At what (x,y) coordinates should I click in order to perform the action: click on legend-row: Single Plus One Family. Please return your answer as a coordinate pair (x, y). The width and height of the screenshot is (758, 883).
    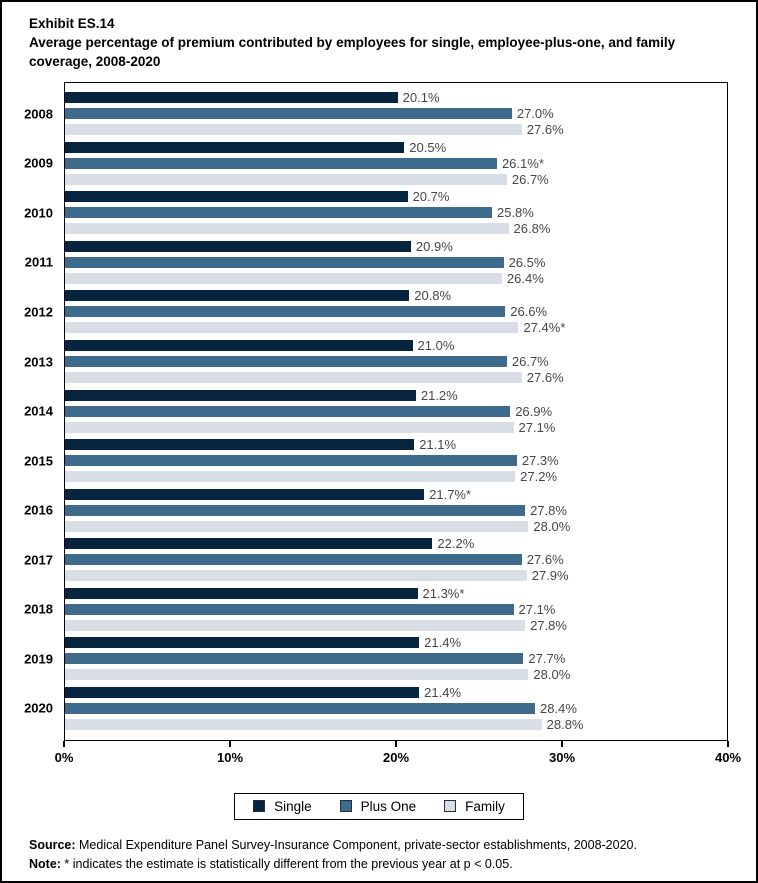
    Looking at the image, I should click on (379, 806).